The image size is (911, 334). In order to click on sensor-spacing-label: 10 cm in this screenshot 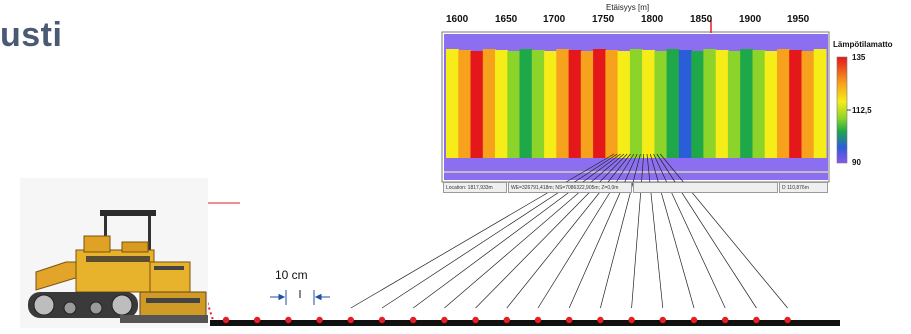, I will do `click(291, 275)`.